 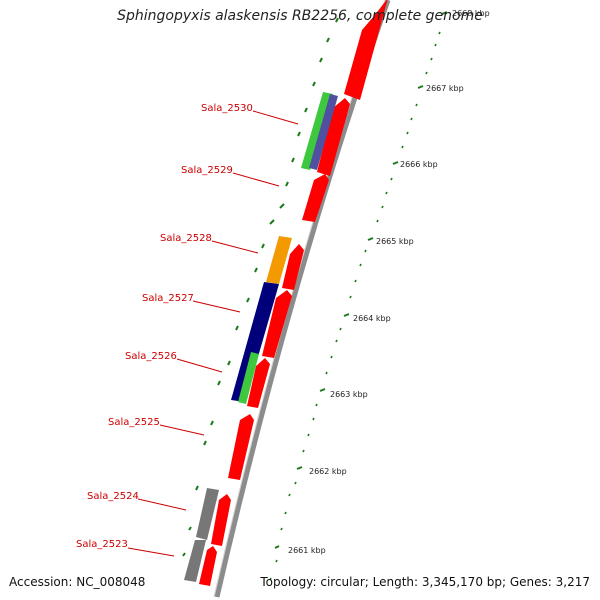 I want to click on tick-label-2662: 2662 kbp, so click(x=328, y=471).